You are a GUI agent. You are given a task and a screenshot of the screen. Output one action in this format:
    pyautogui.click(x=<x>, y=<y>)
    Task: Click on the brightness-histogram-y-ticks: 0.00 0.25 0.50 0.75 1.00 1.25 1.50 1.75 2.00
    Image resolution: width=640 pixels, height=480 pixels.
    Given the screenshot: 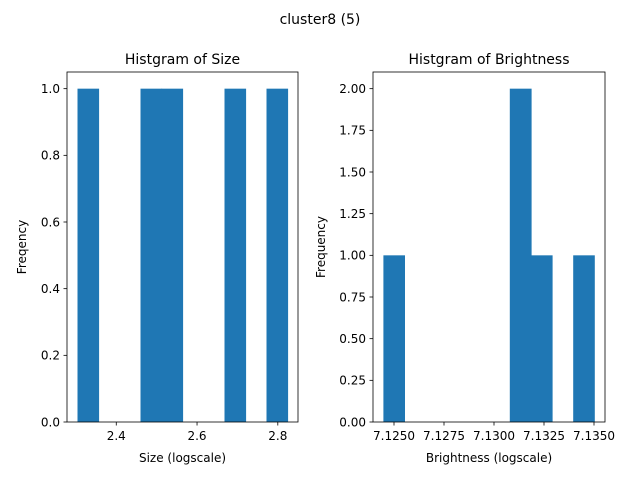 What is the action you would take?
    pyautogui.click(x=356, y=255)
    